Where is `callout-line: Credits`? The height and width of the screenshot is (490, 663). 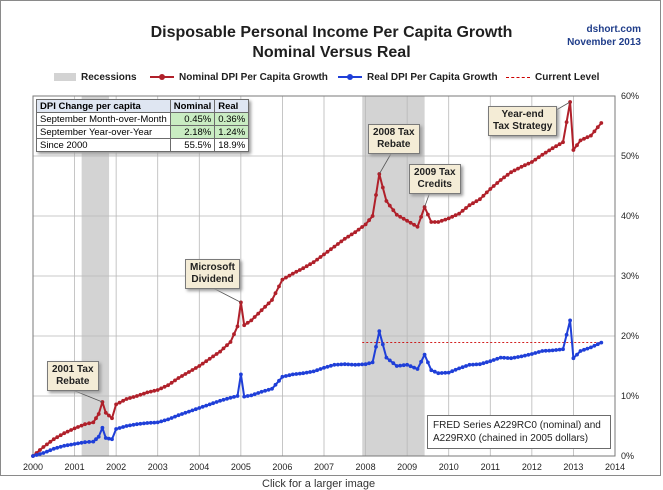 callout-line: Credits is located at coordinates (434, 184).